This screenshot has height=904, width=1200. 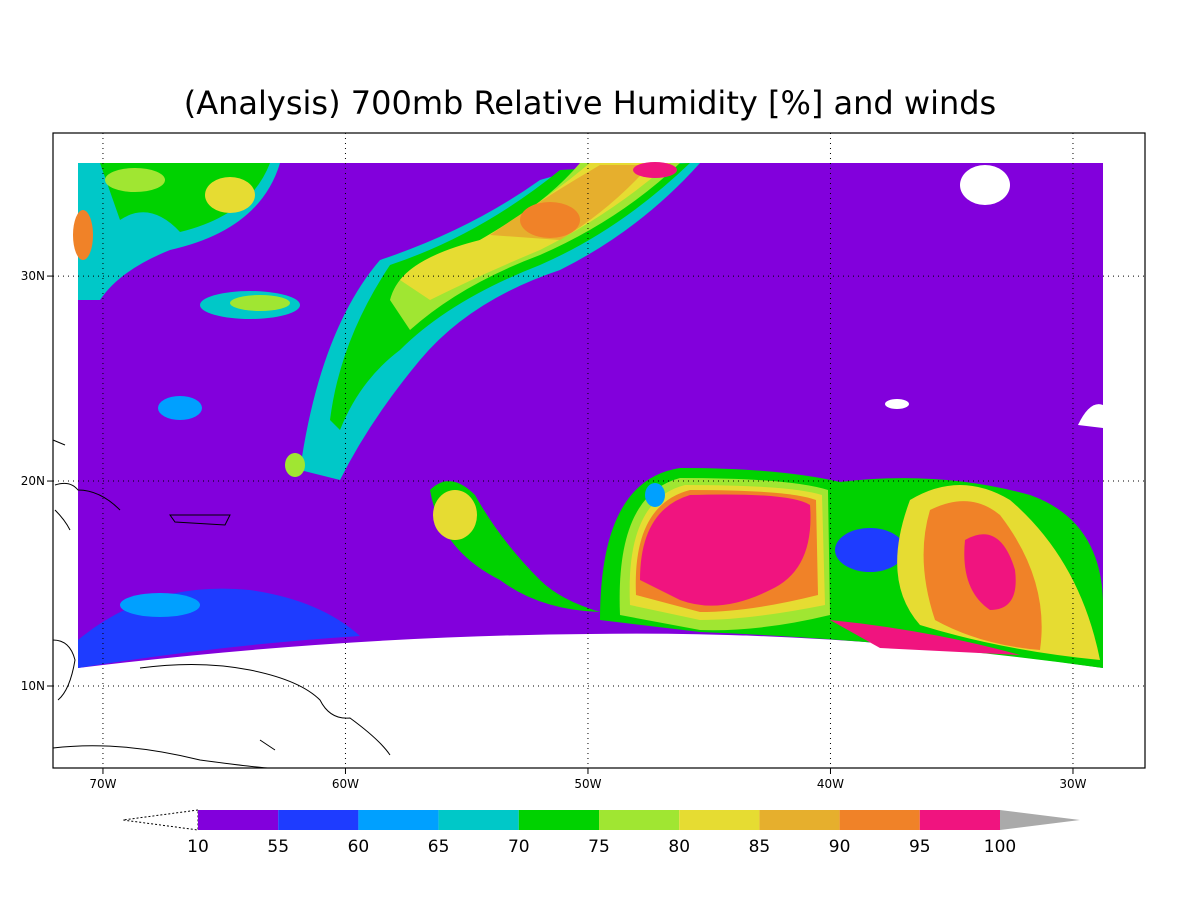 I want to click on colorbar-label: 70, so click(x=519, y=847).